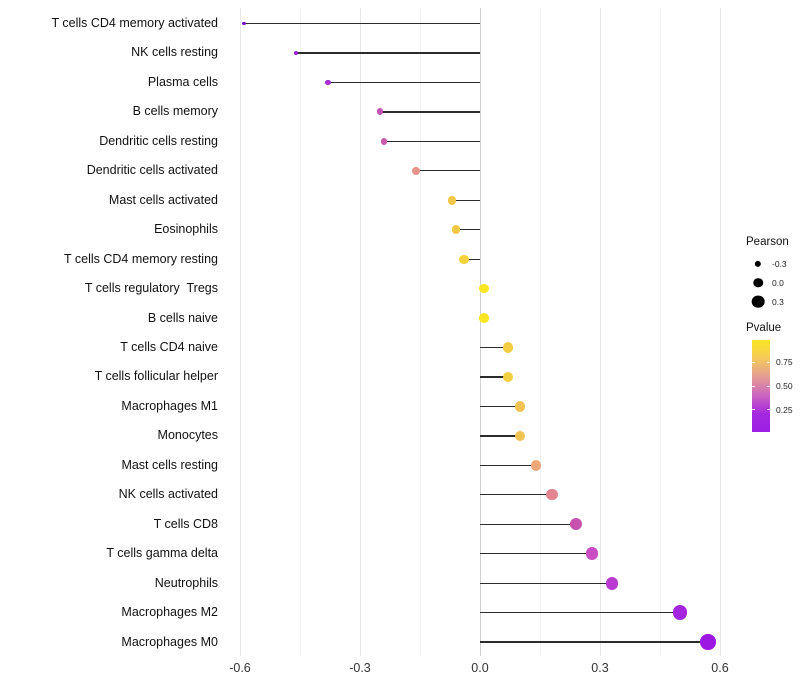 The image size is (800, 700). Describe the element at coordinates (778, 301) in the screenshot. I see `legend-size-label: 0.3` at that location.